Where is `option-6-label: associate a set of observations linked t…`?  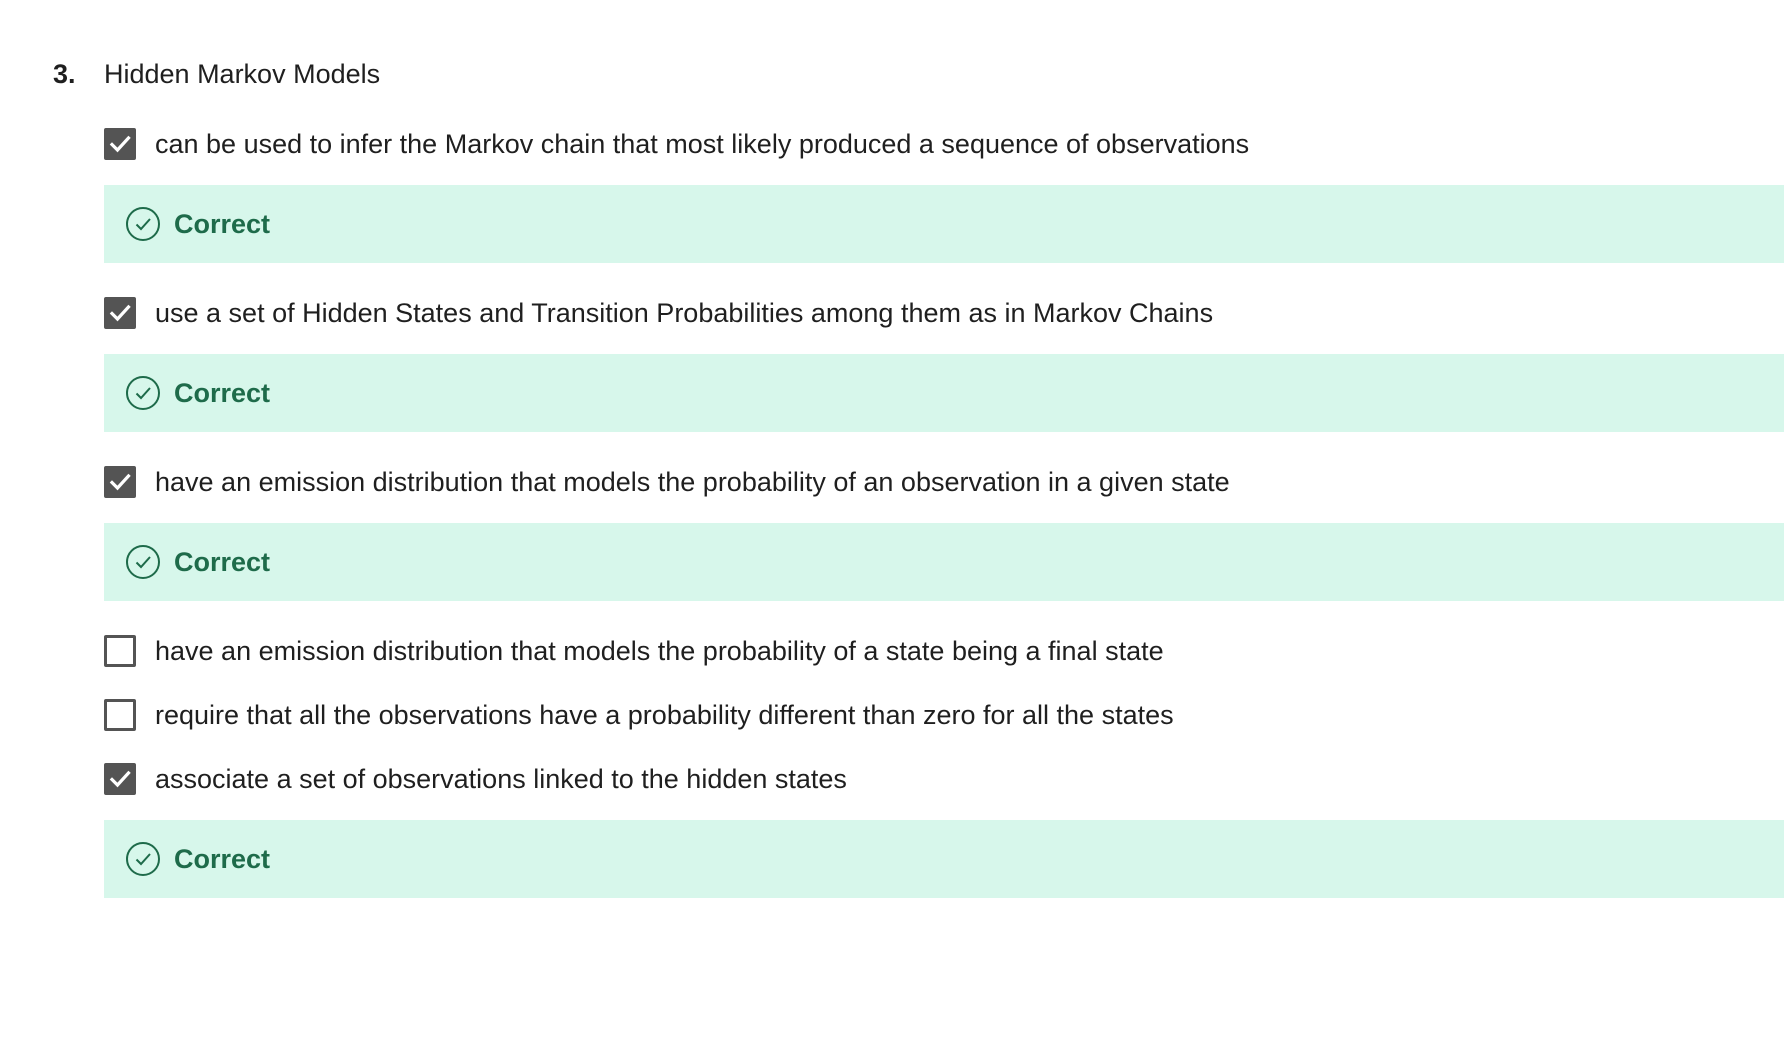 option-6-label: associate a set of observations linked t… is located at coordinates (501, 779).